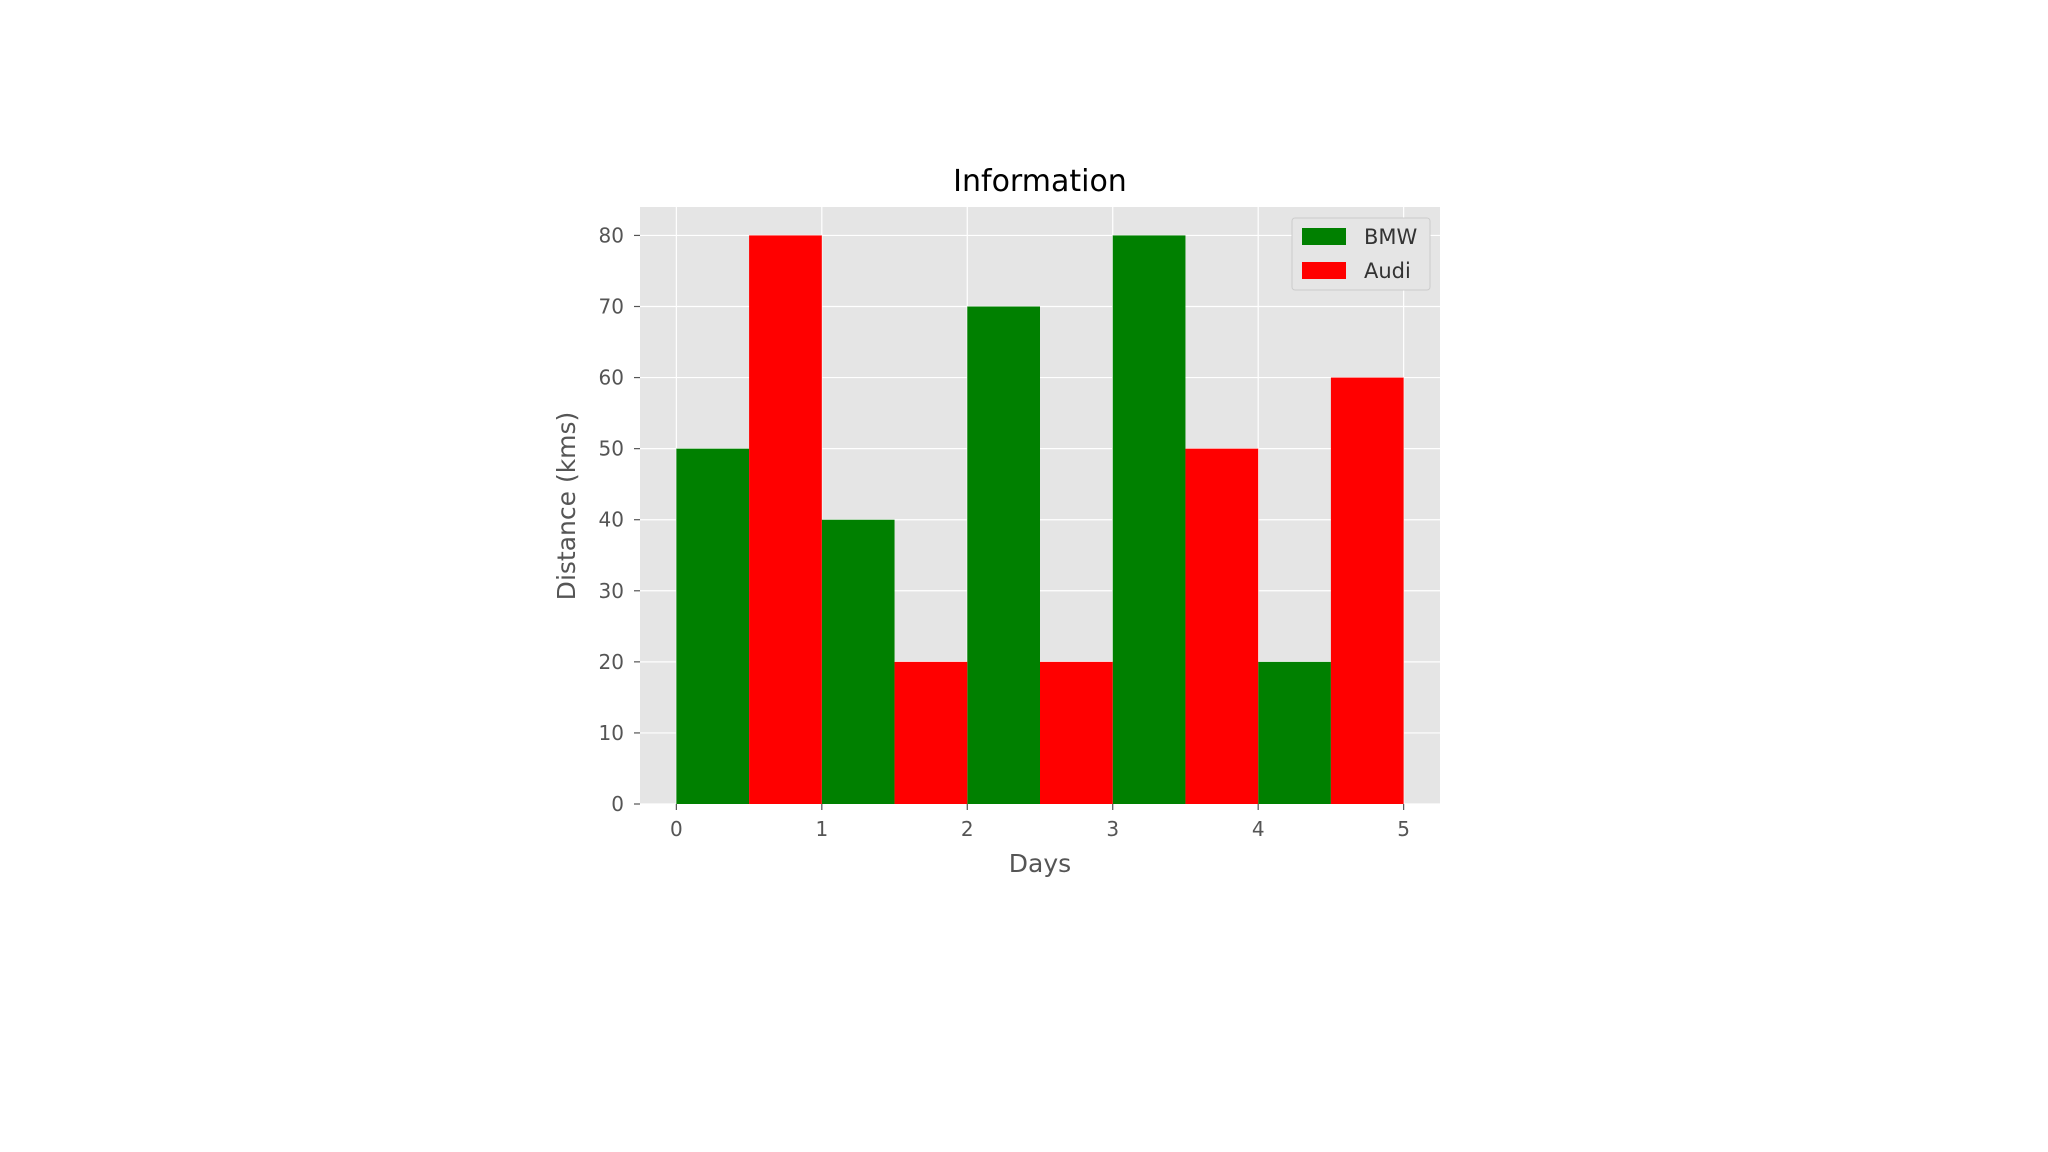  What do you see at coordinates (1040, 863) in the screenshot?
I see `x-axis-label: Days` at bounding box center [1040, 863].